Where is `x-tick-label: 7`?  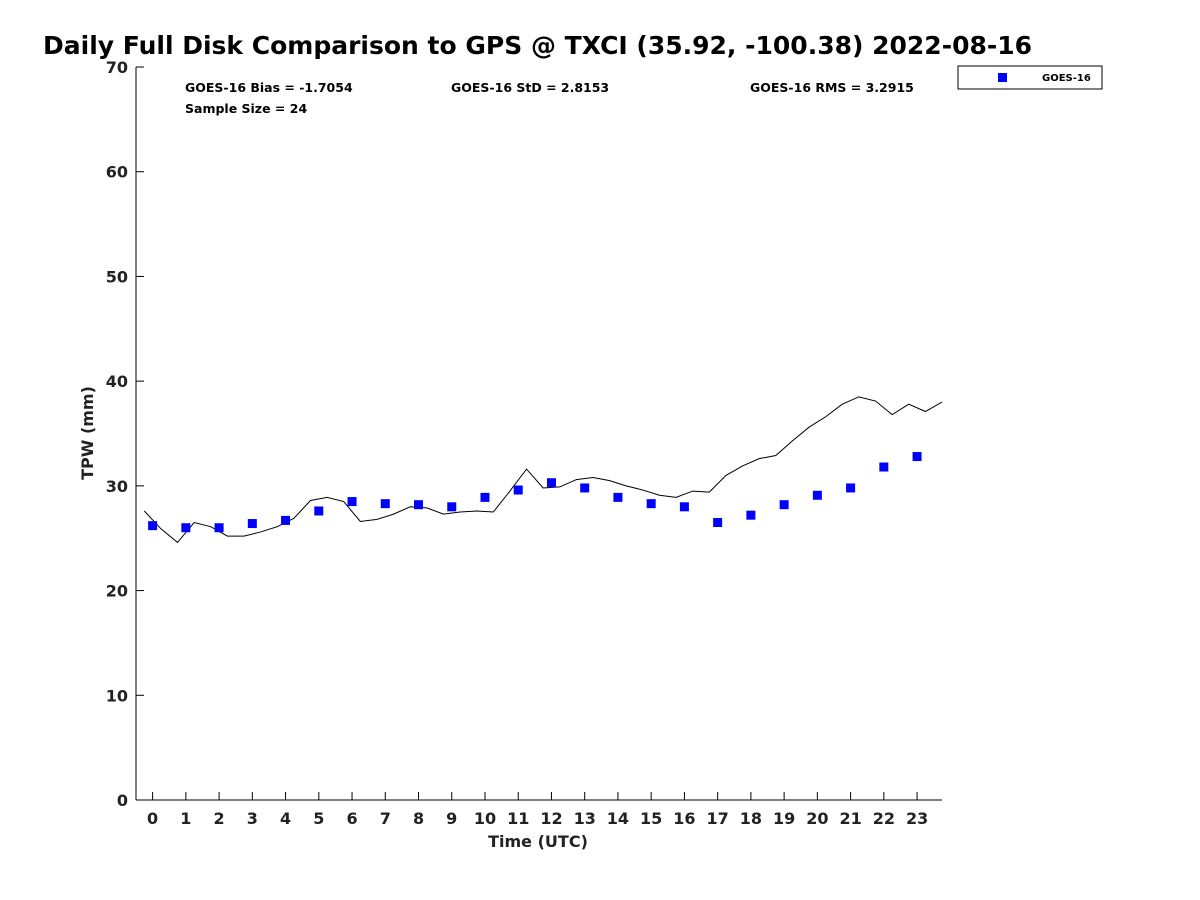 x-tick-label: 7 is located at coordinates (385, 818).